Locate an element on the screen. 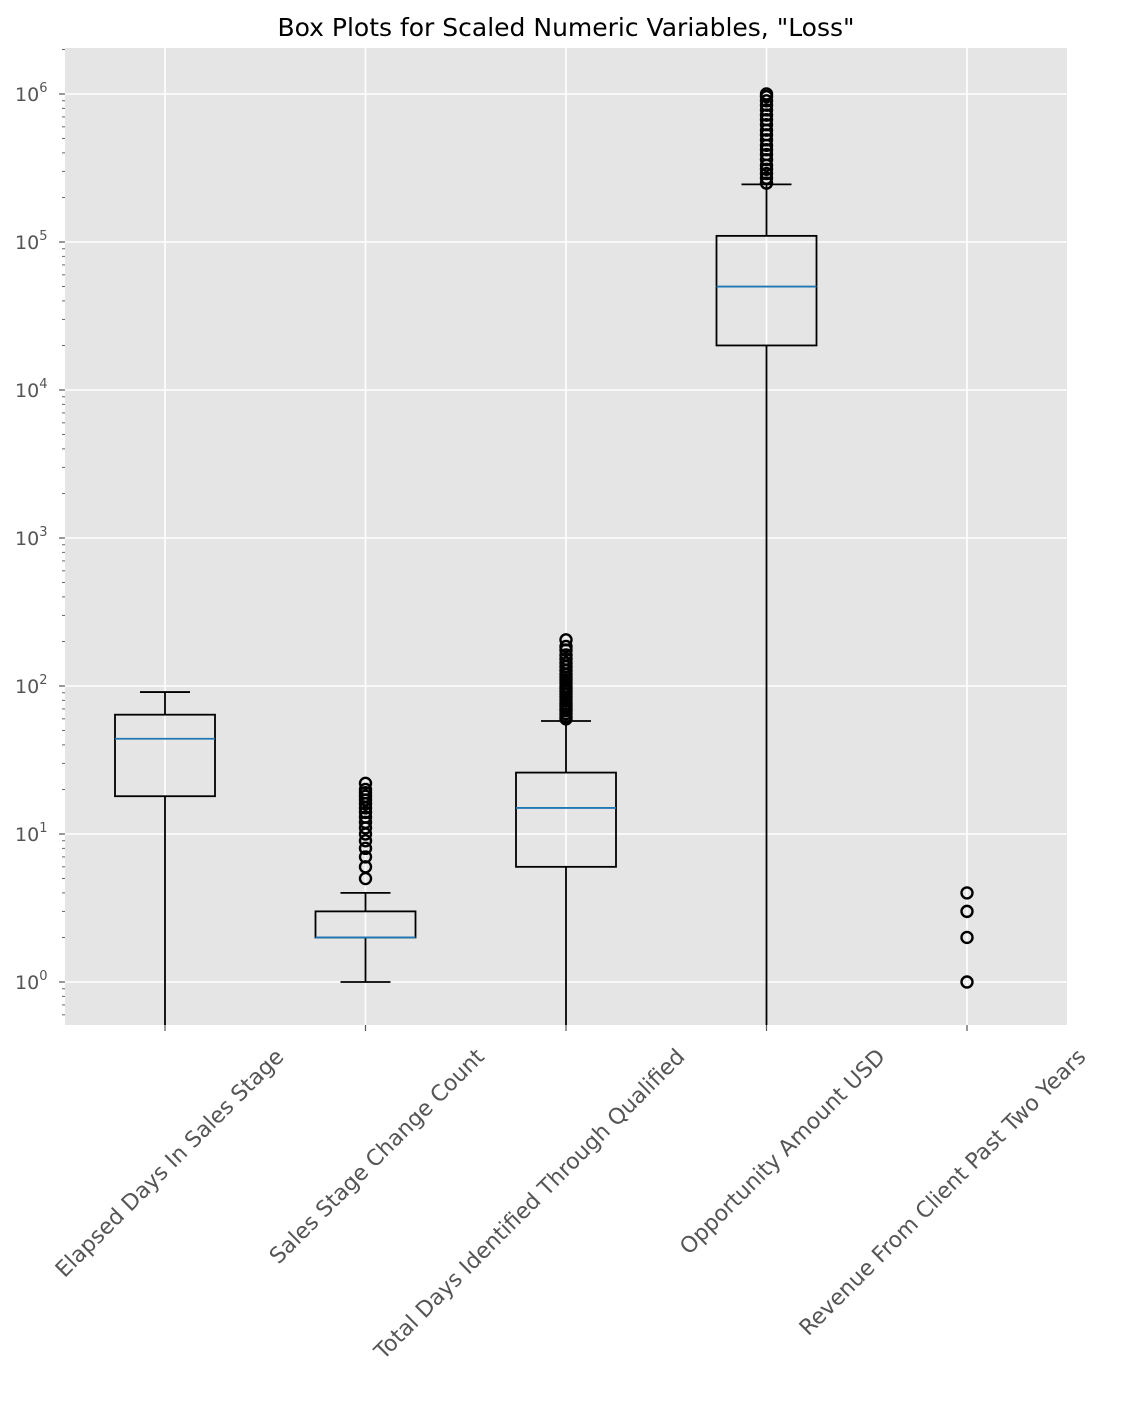 This screenshot has width=1146, height=1405. y-tick-exponent: 0 is located at coordinates (43, 976).